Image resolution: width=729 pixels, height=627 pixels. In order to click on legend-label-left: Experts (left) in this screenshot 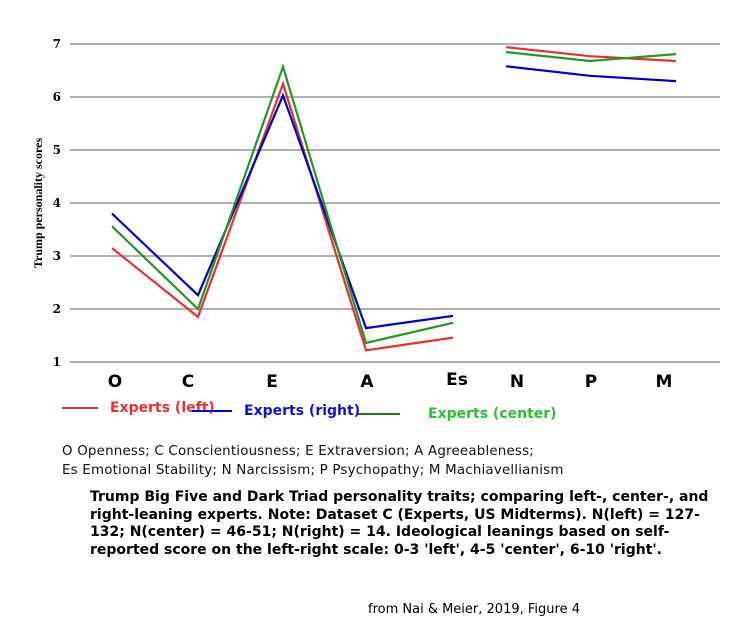, I will do `click(162, 408)`.